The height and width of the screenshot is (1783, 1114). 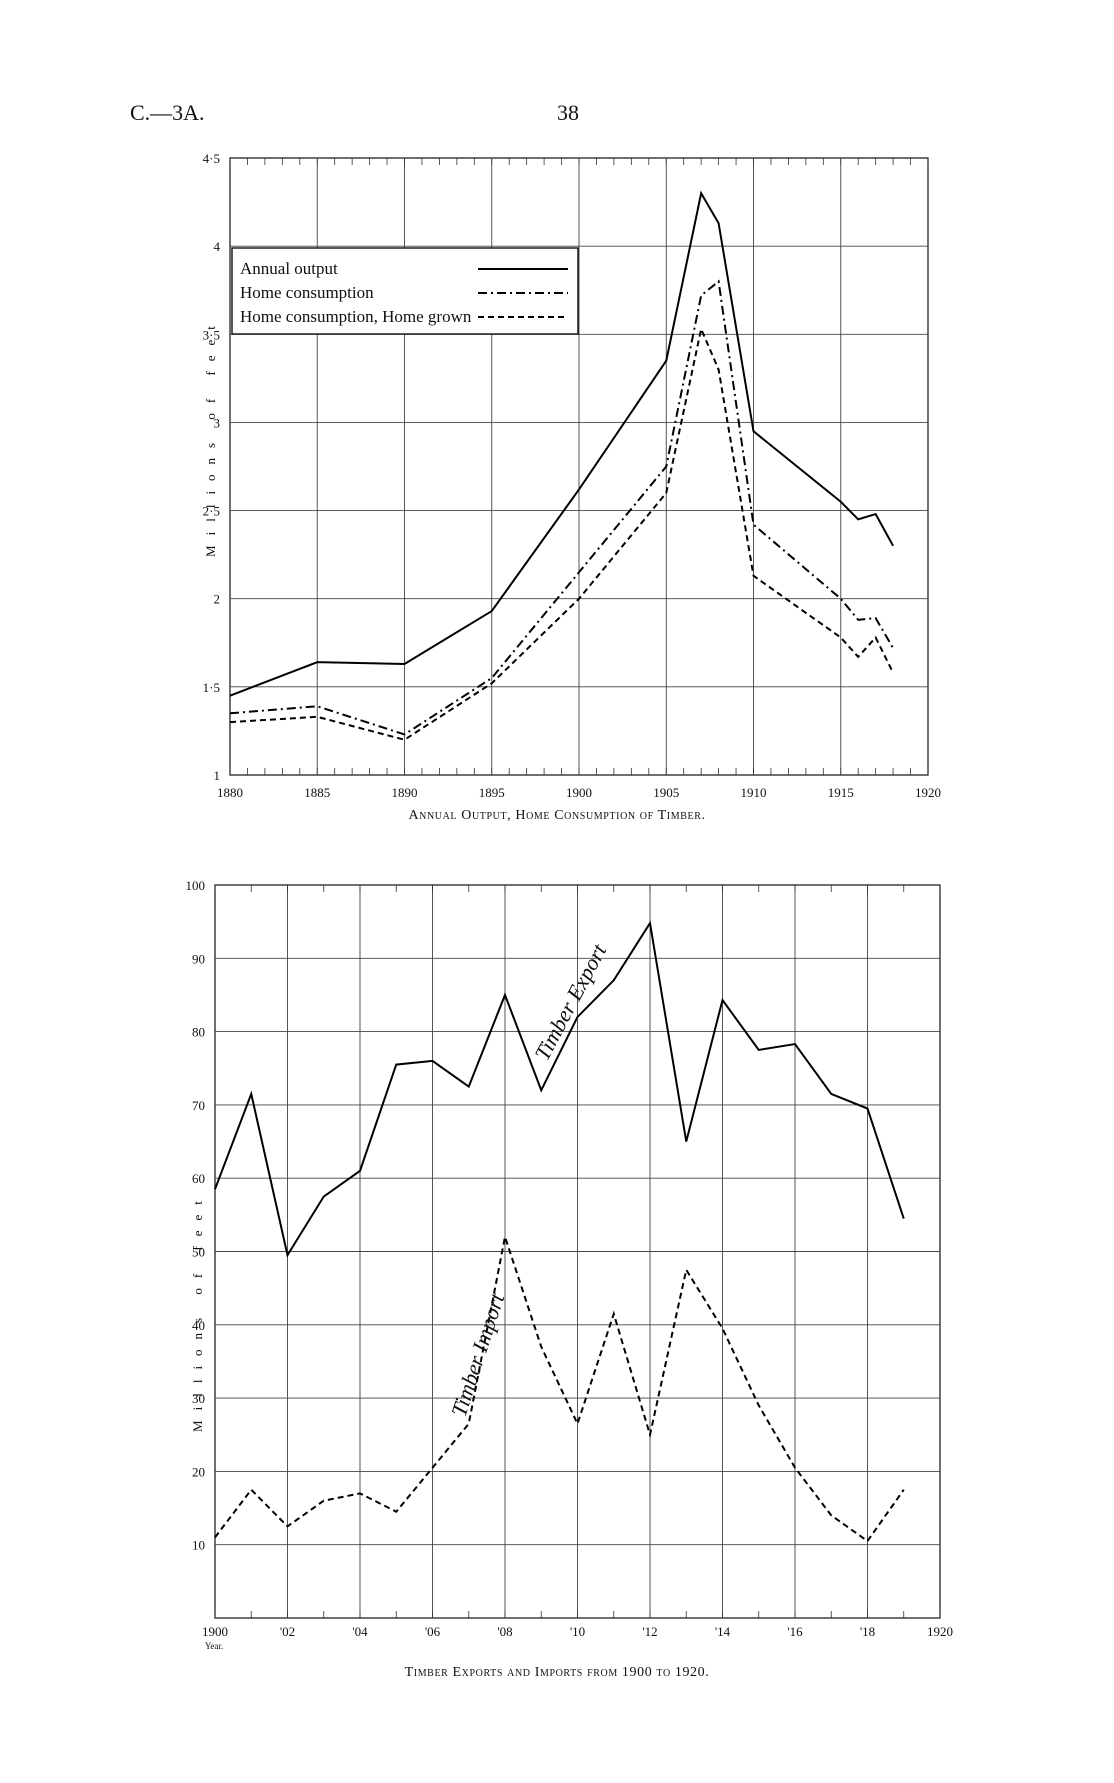 What do you see at coordinates (211, 511) in the screenshot?
I see `y-tick-label-3: 2·5` at bounding box center [211, 511].